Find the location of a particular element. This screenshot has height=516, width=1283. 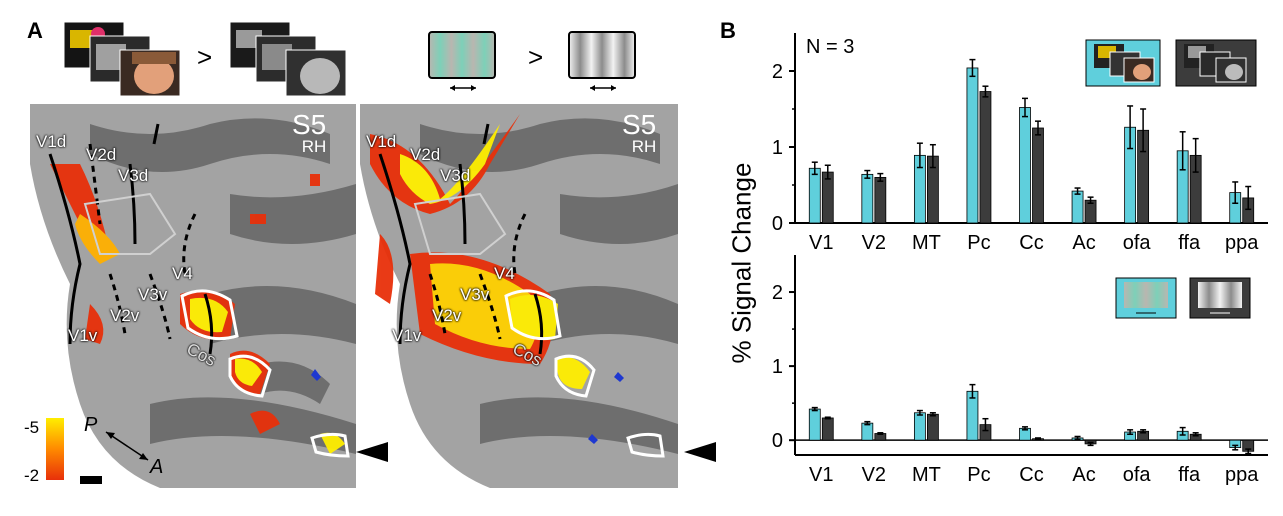

scale-bar is located at coordinates (91, 480).